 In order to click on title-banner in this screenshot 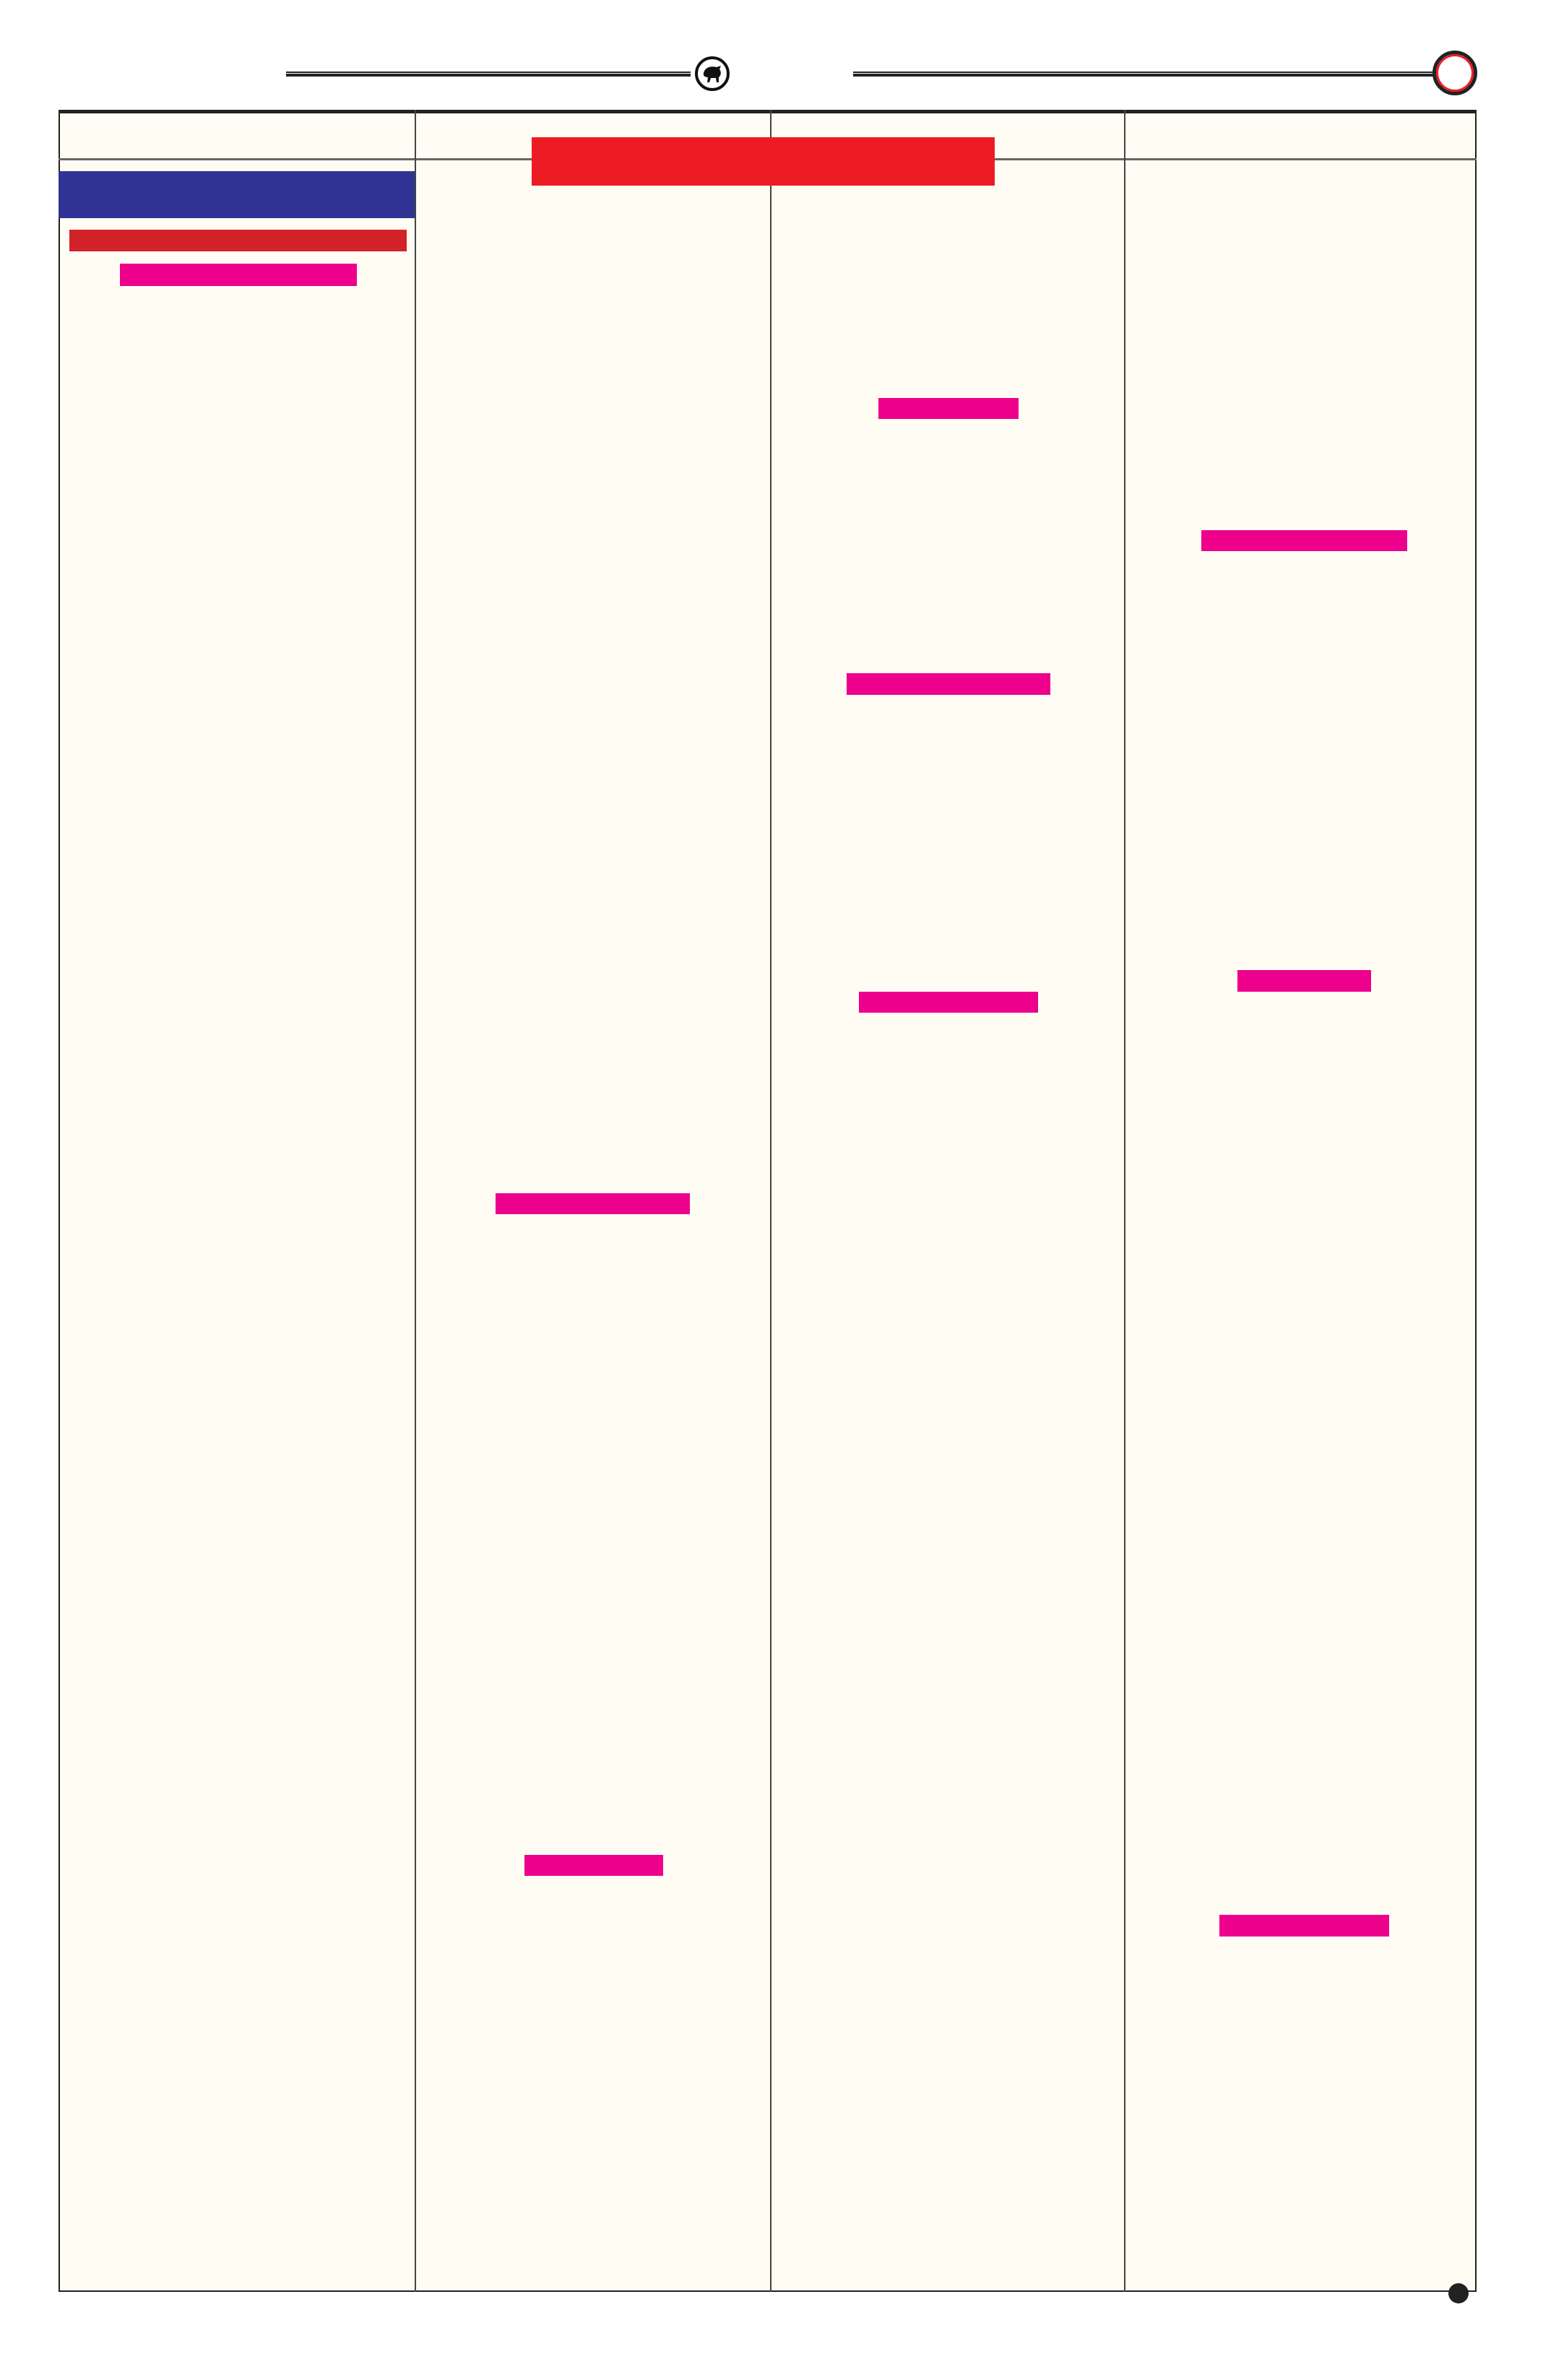, I will do `click(763, 161)`.